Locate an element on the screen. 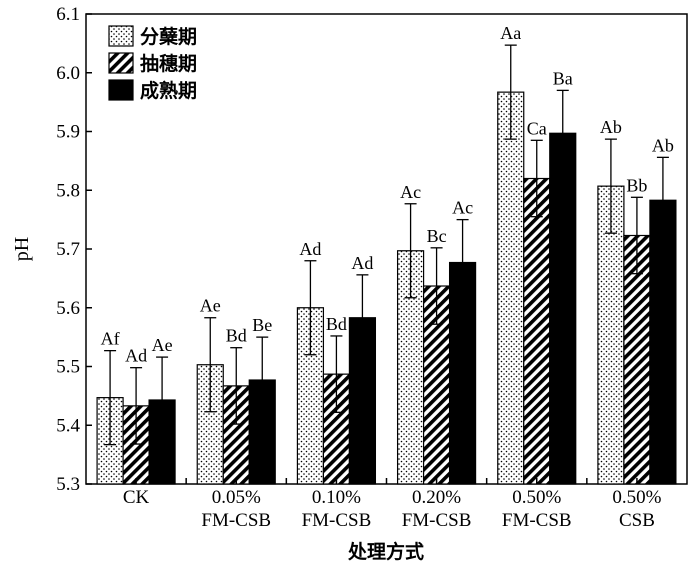 The height and width of the screenshot is (568, 700). x-category-label: CSB is located at coordinates (637, 520).